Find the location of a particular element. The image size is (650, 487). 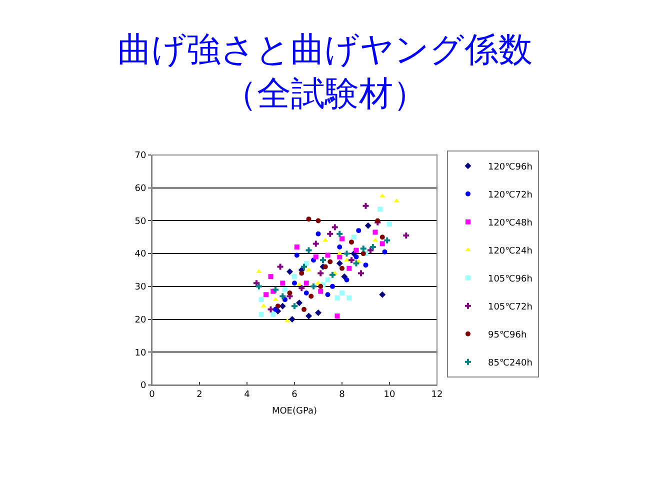

y-tick-label: 0 is located at coordinates (143, 386).